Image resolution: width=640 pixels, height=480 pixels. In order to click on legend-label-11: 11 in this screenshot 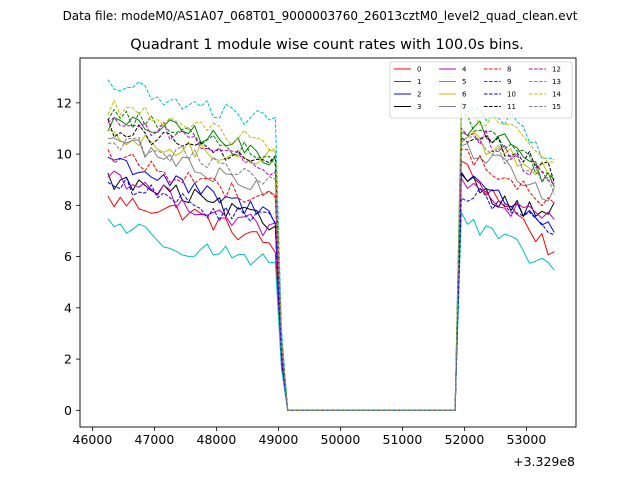, I will do `click(511, 107)`.